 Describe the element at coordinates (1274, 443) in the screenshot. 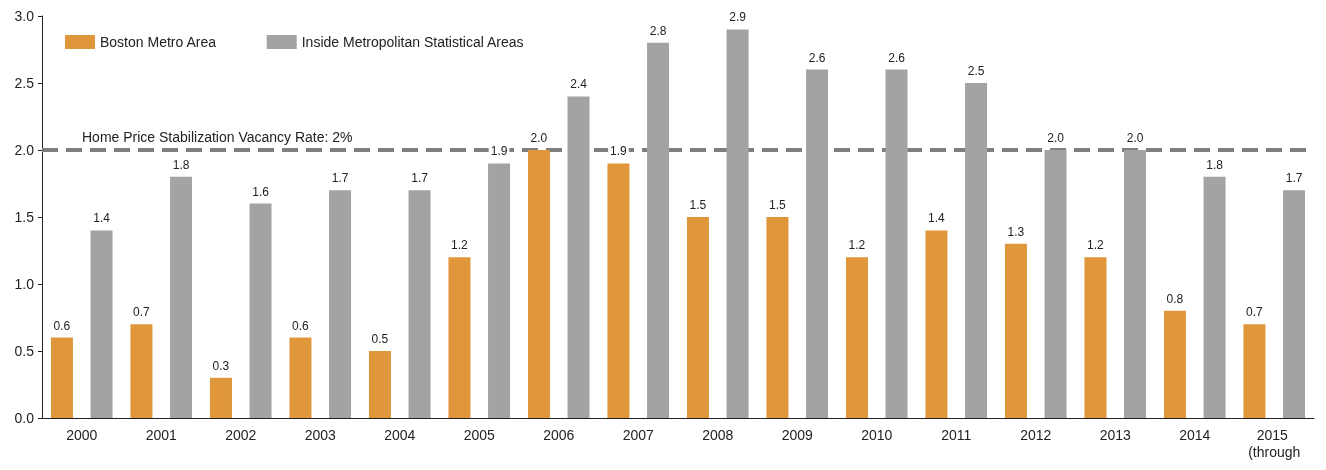

I see `x-tick-label: 2015 (through` at that location.